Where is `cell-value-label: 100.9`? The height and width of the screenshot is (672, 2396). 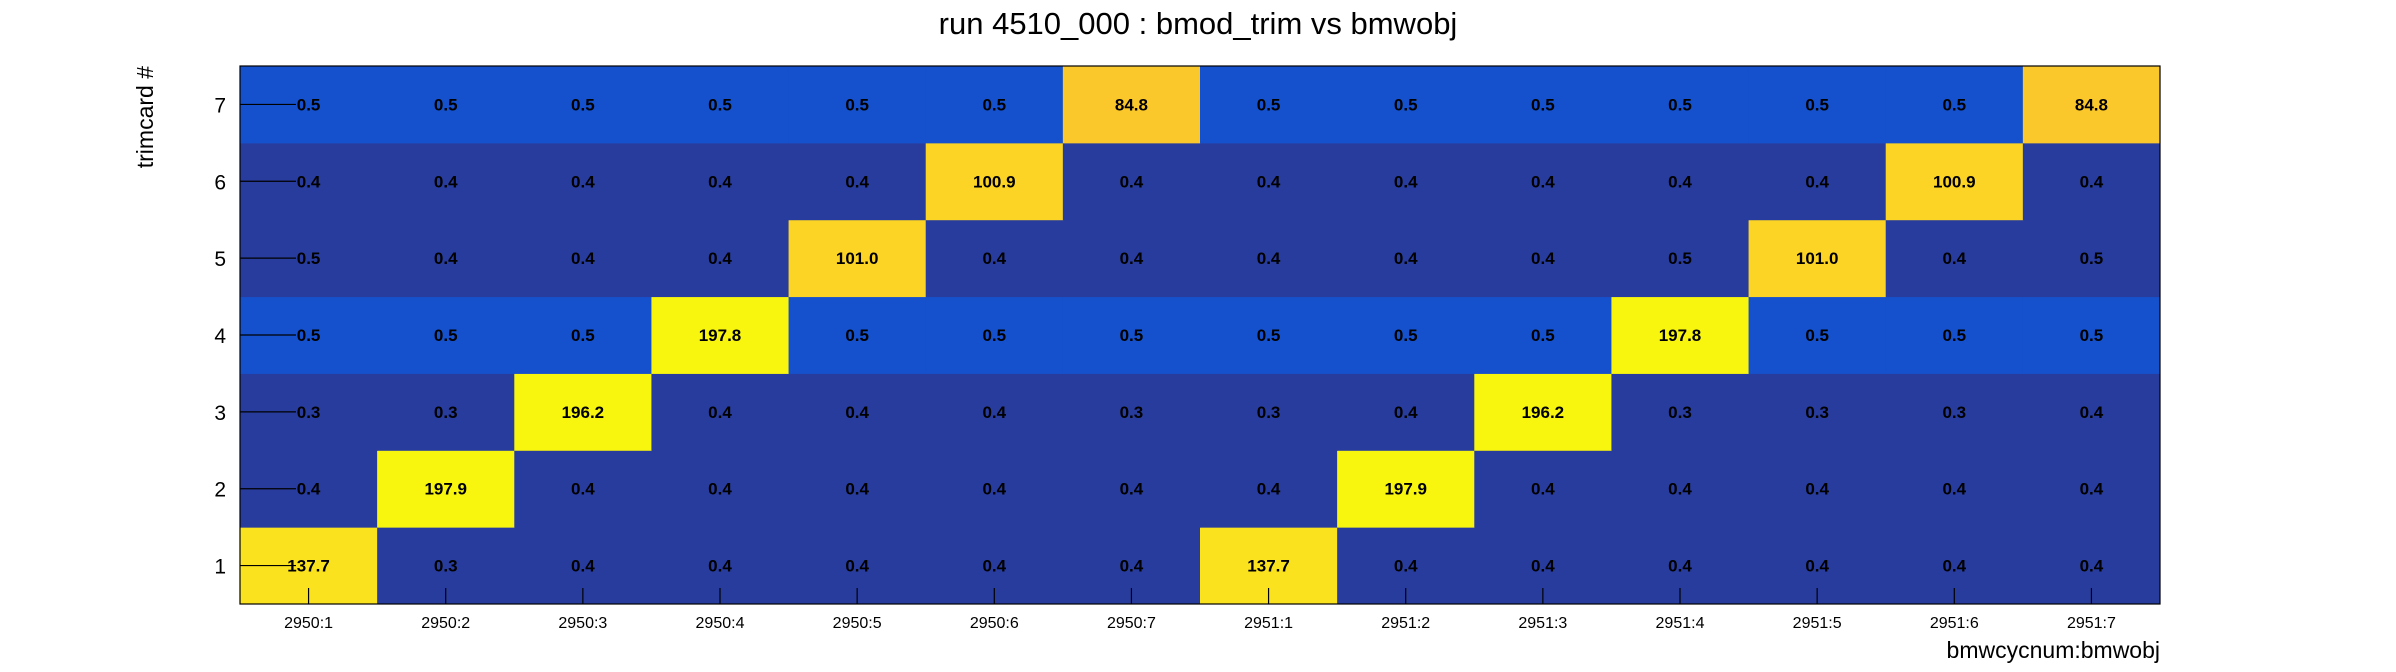
cell-value-label: 100.9 is located at coordinates (994, 181).